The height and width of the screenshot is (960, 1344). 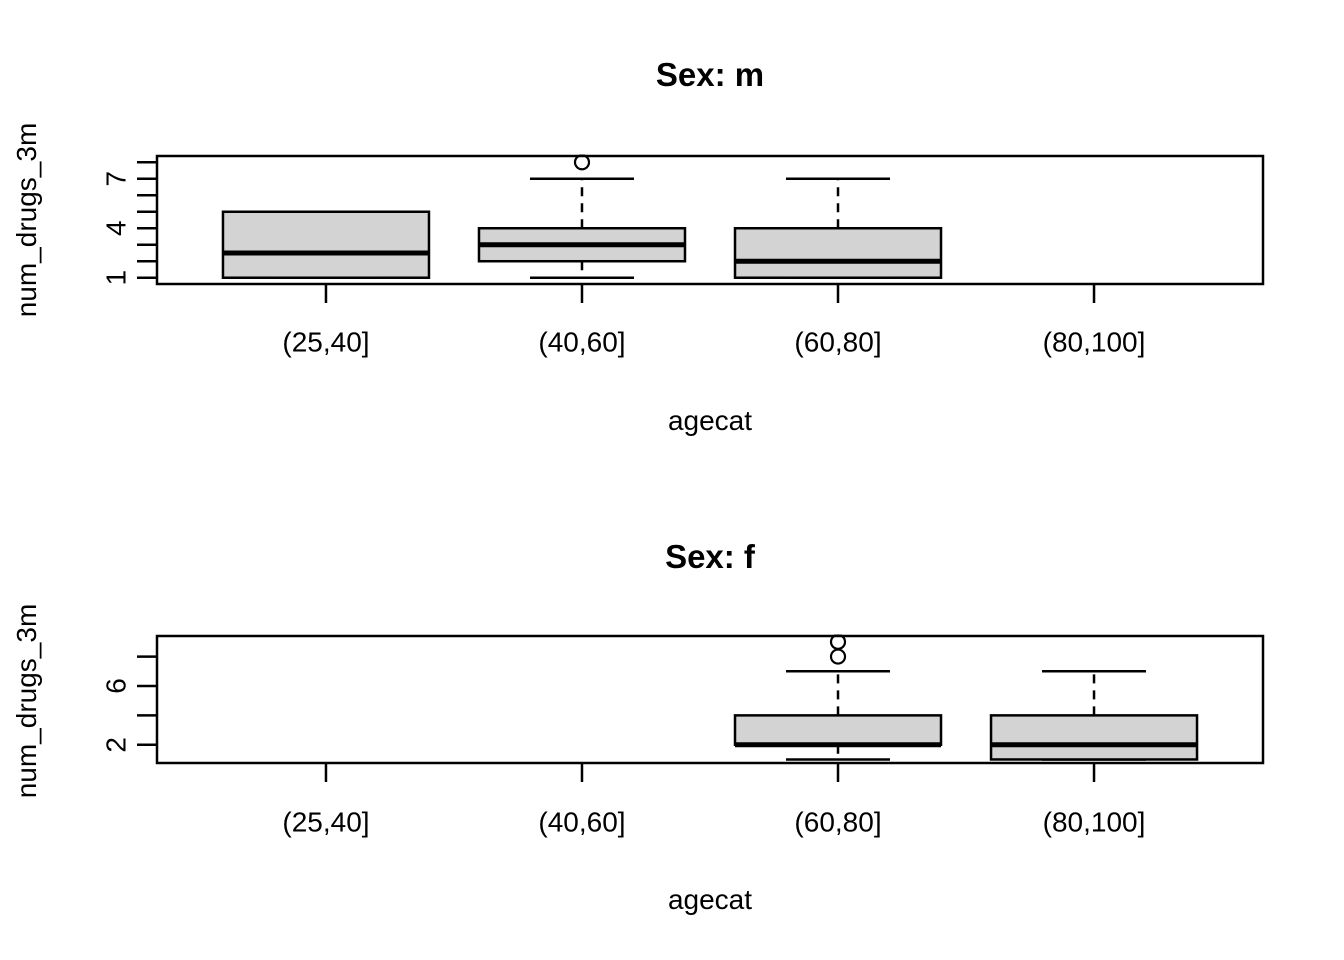 What do you see at coordinates (116, 228) in the screenshot?
I see `y-tick-label: 4` at bounding box center [116, 228].